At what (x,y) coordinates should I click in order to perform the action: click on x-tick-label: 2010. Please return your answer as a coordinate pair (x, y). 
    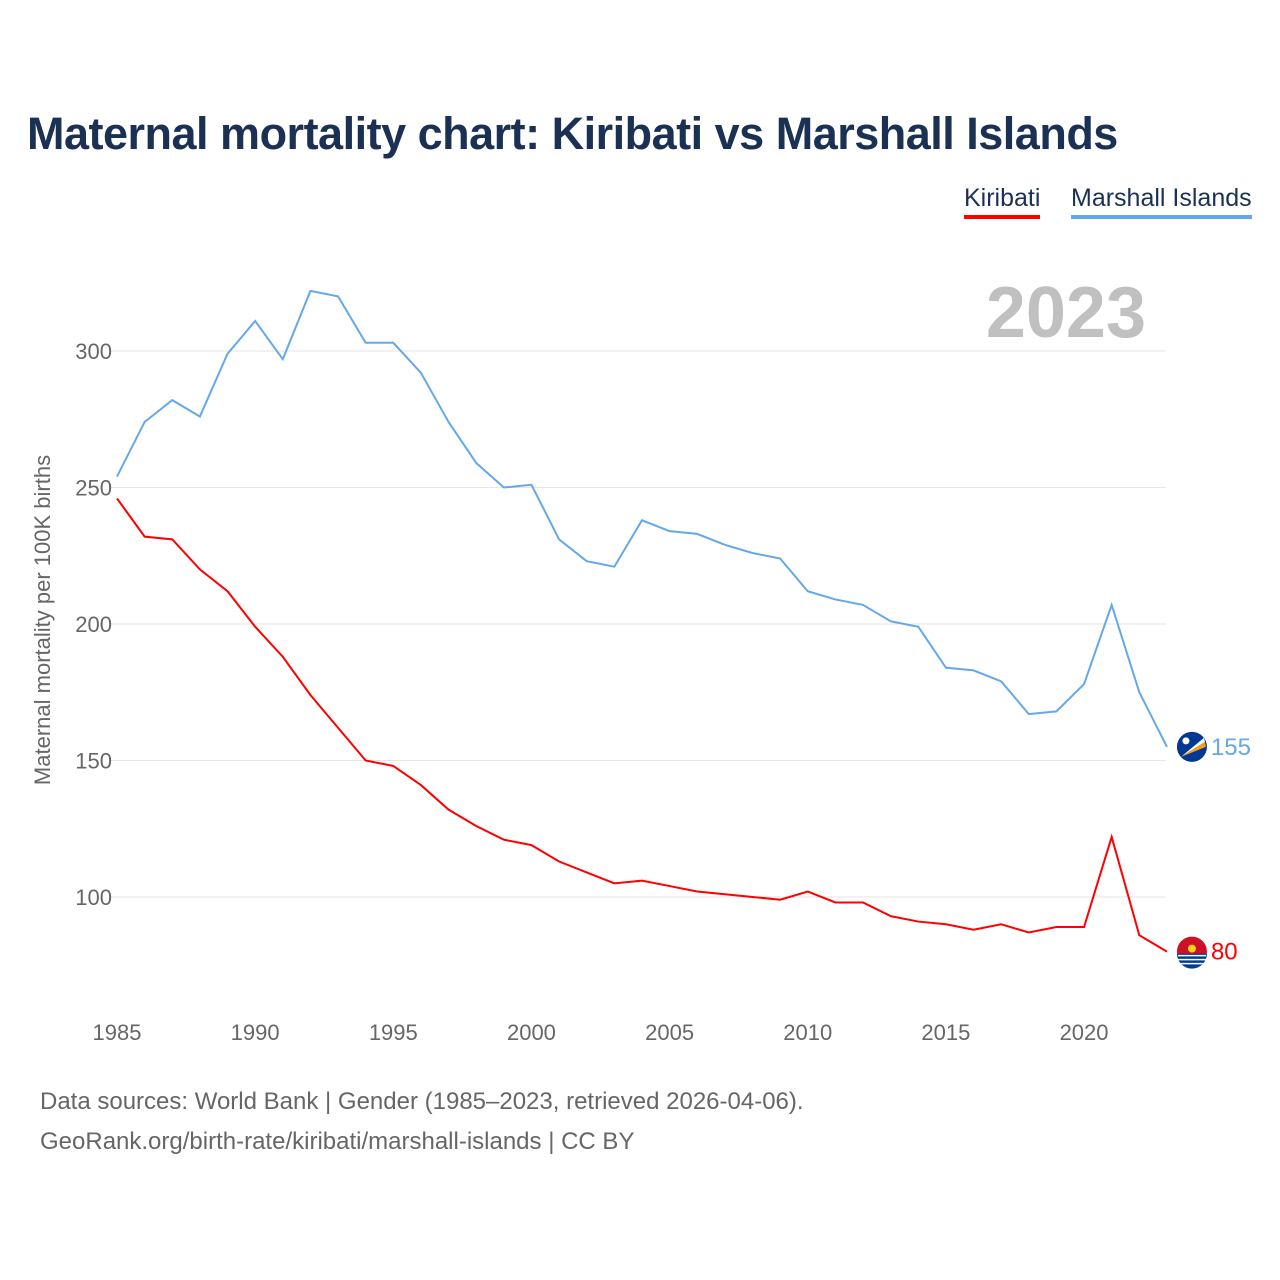
    Looking at the image, I should click on (807, 1032).